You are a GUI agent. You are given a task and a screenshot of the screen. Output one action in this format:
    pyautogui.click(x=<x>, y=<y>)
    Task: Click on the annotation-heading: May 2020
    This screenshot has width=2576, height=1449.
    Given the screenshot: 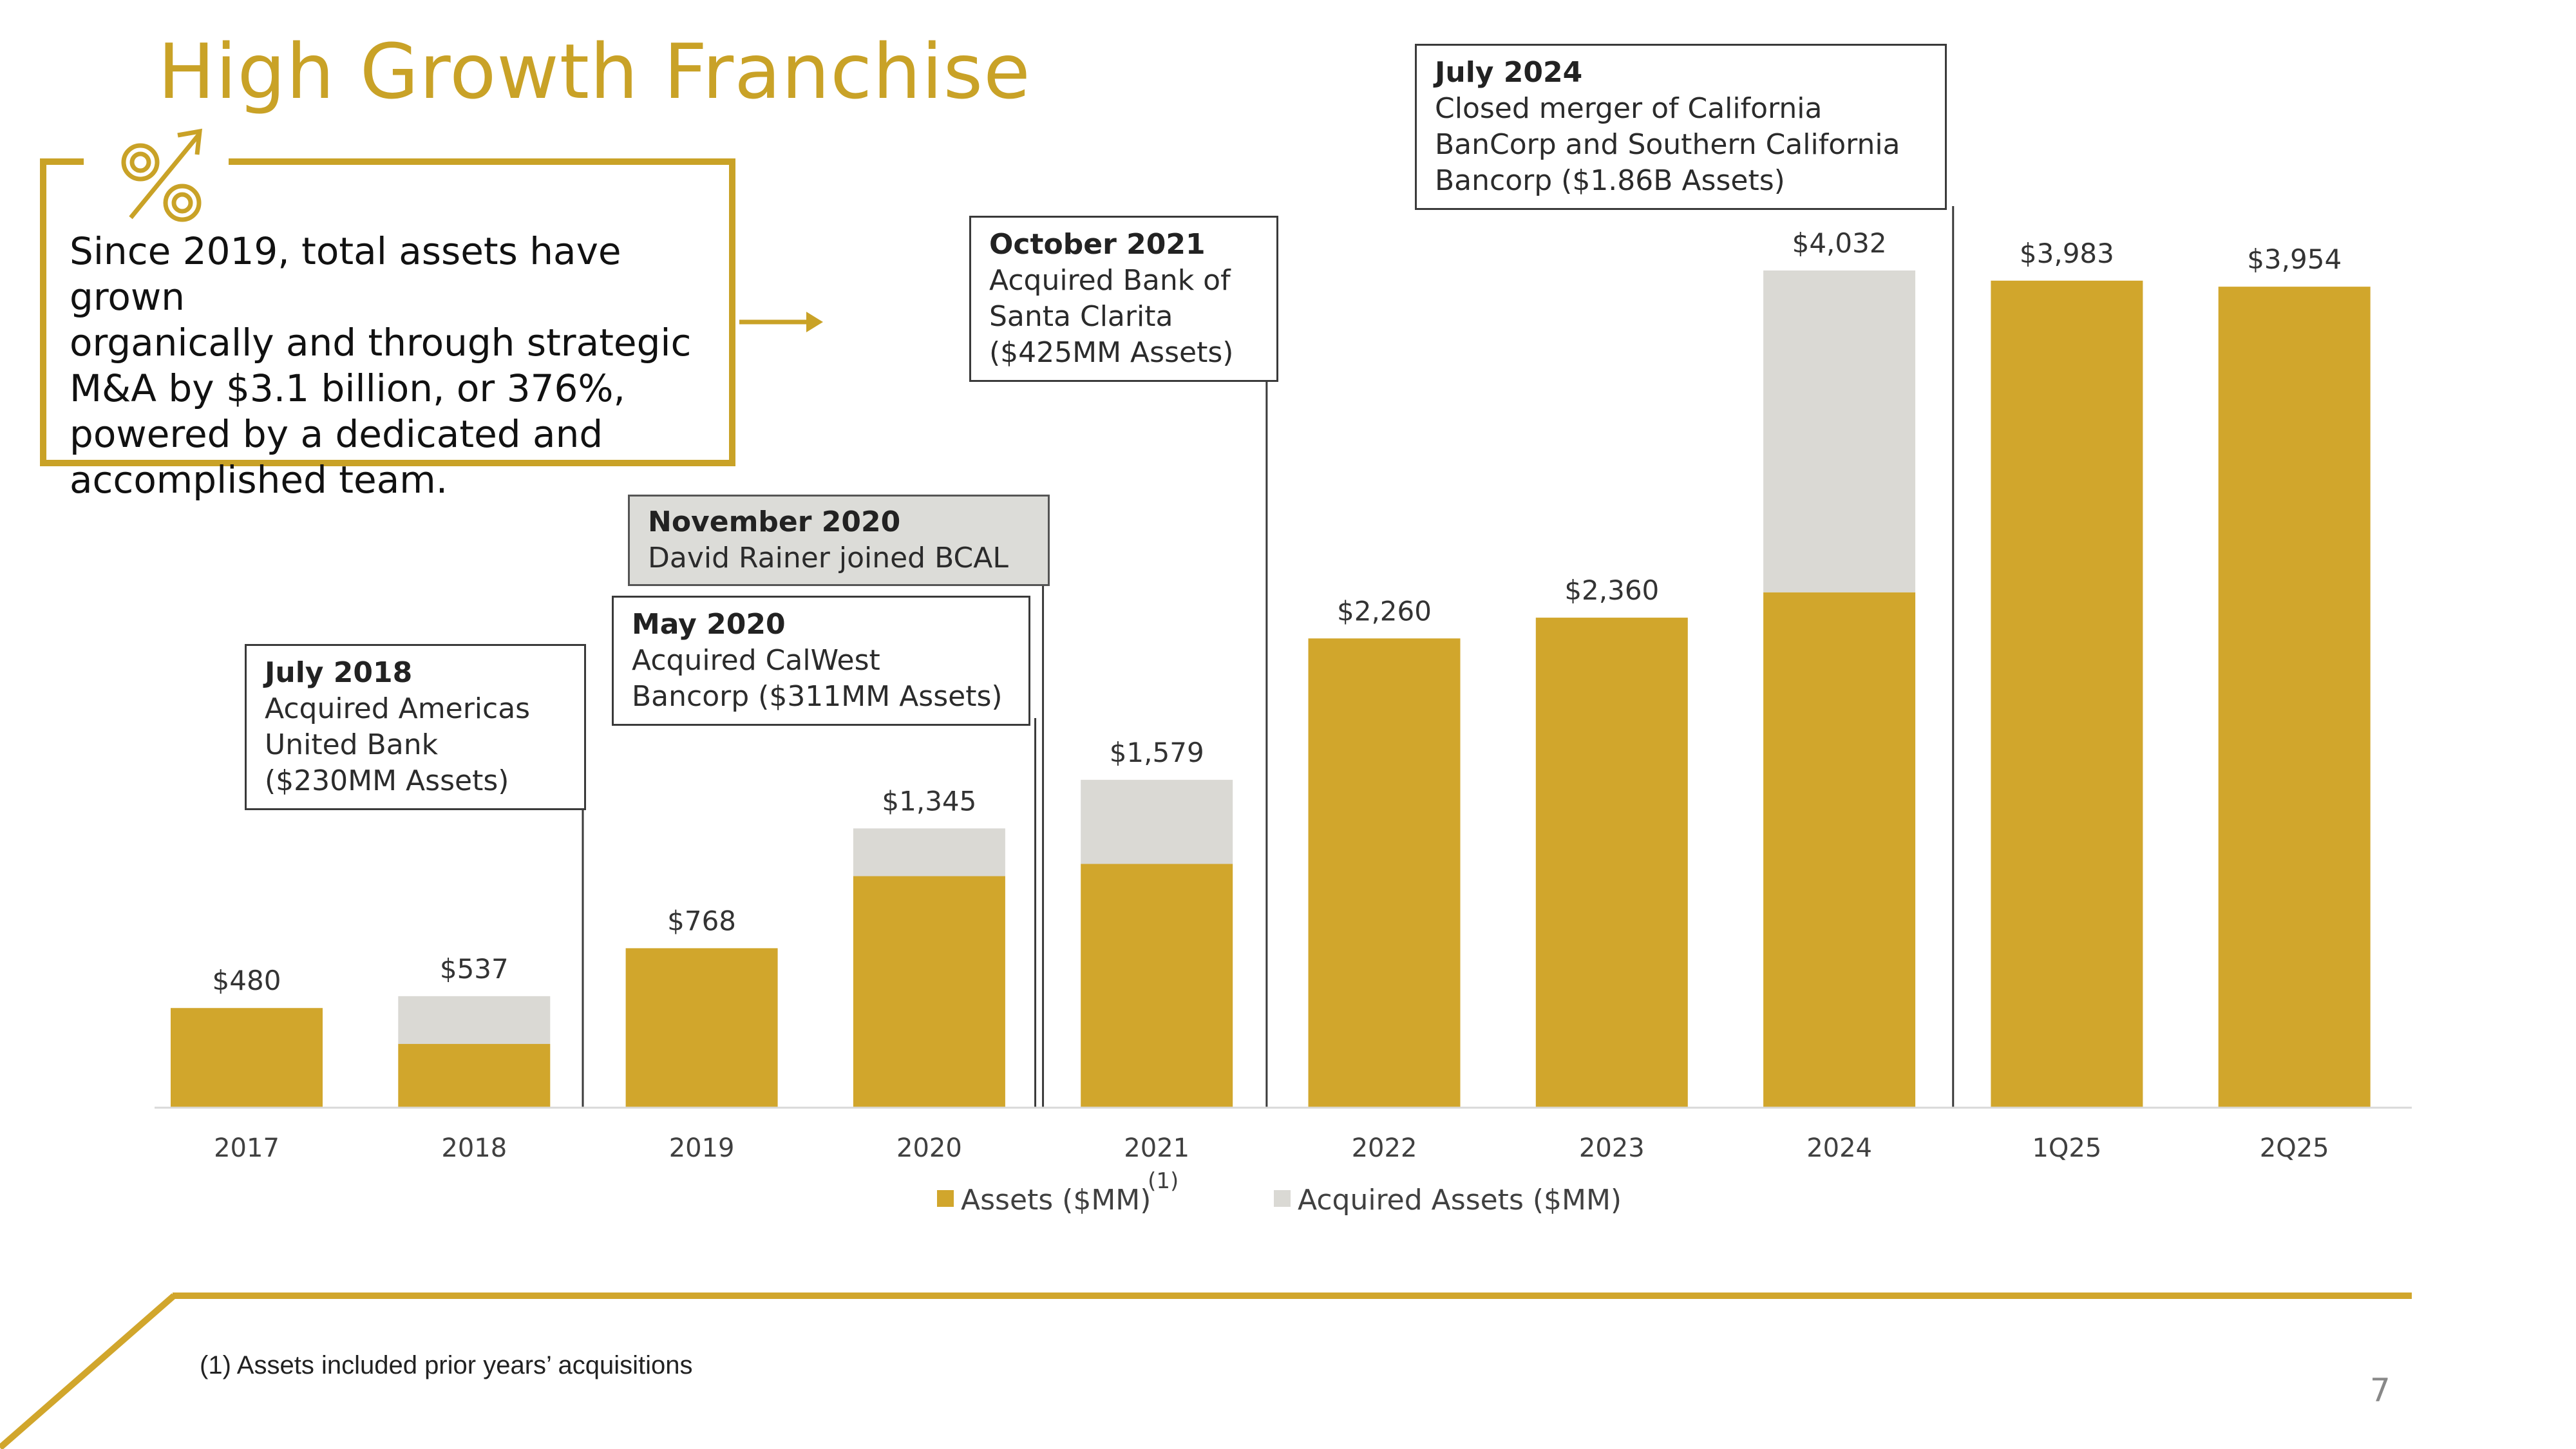 What is the action you would take?
    pyautogui.click(x=709, y=624)
    